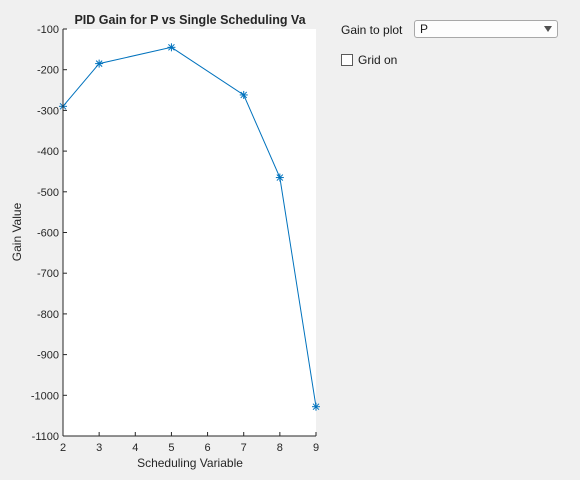  Describe the element at coordinates (63, 448) in the screenshot. I see `x-tick-label: 2` at that location.